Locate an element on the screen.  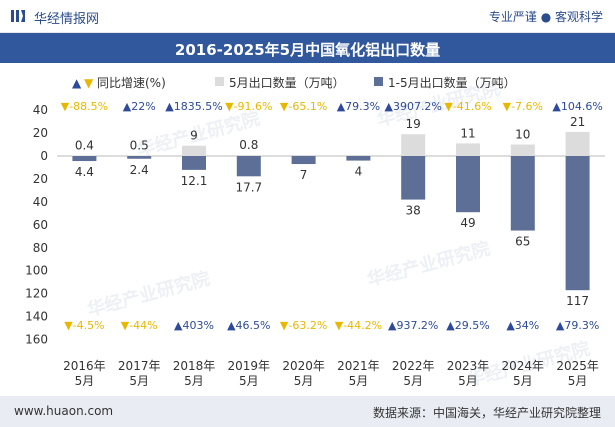
y-tick-label: 0 is located at coordinates (44, 156).